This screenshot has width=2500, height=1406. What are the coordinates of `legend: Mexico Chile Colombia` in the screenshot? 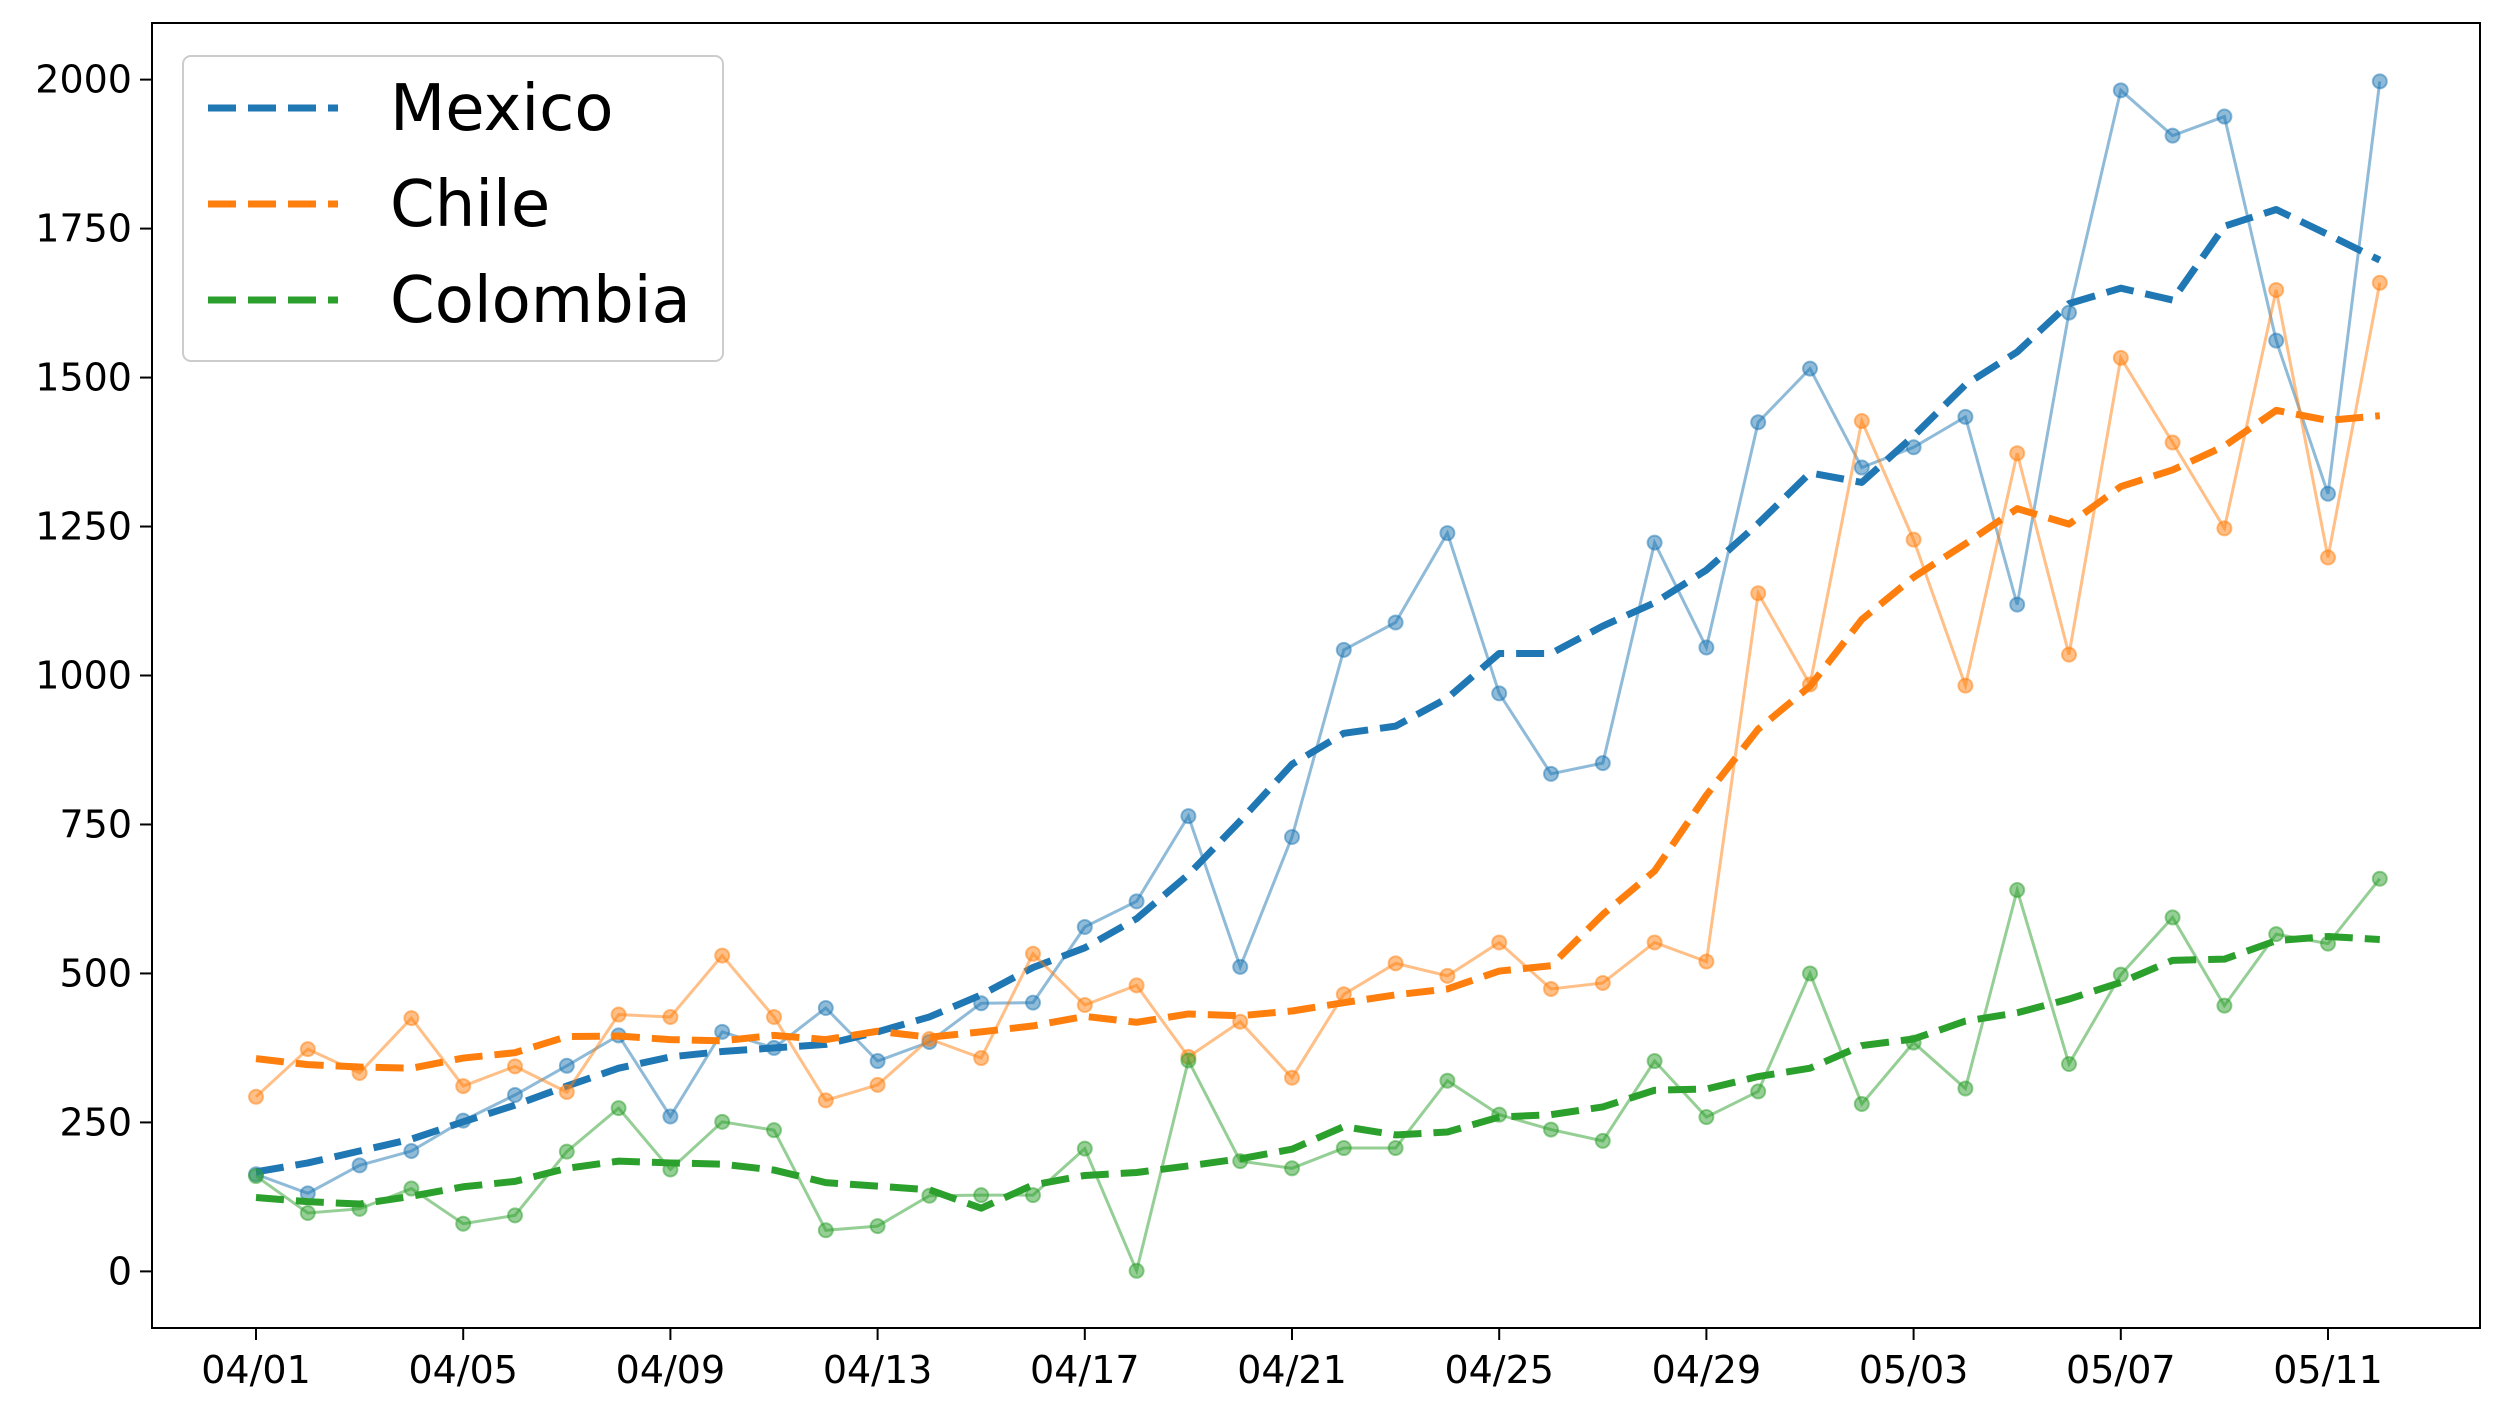 It's located at (453, 208).